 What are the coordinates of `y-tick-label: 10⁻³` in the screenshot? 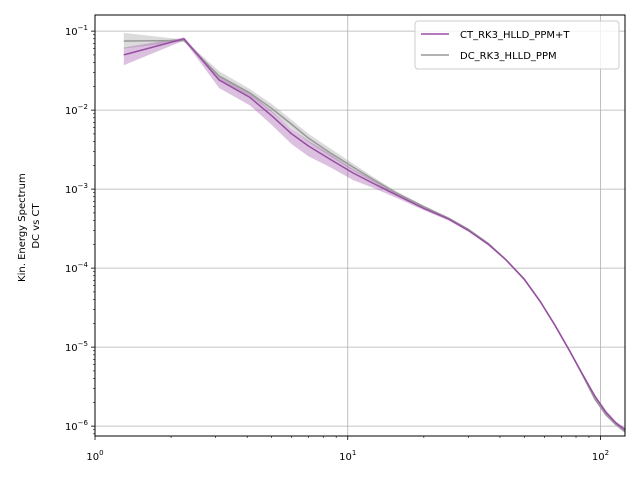 It's located at (76, 189).